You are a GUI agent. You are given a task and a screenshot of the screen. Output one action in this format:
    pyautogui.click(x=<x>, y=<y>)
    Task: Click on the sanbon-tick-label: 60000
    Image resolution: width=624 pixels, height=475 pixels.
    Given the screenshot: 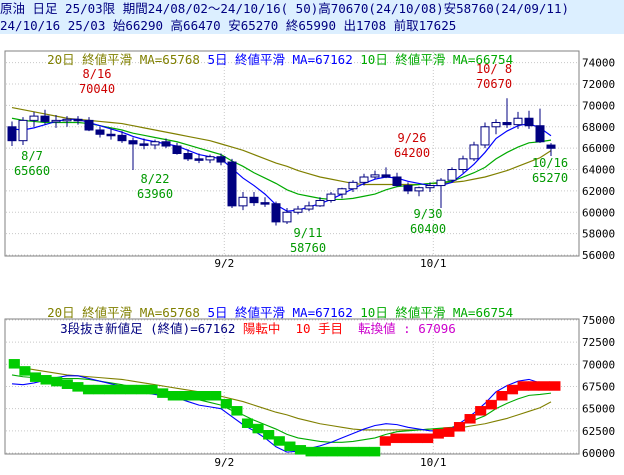 What is the action you would take?
    pyautogui.click(x=598, y=453)
    